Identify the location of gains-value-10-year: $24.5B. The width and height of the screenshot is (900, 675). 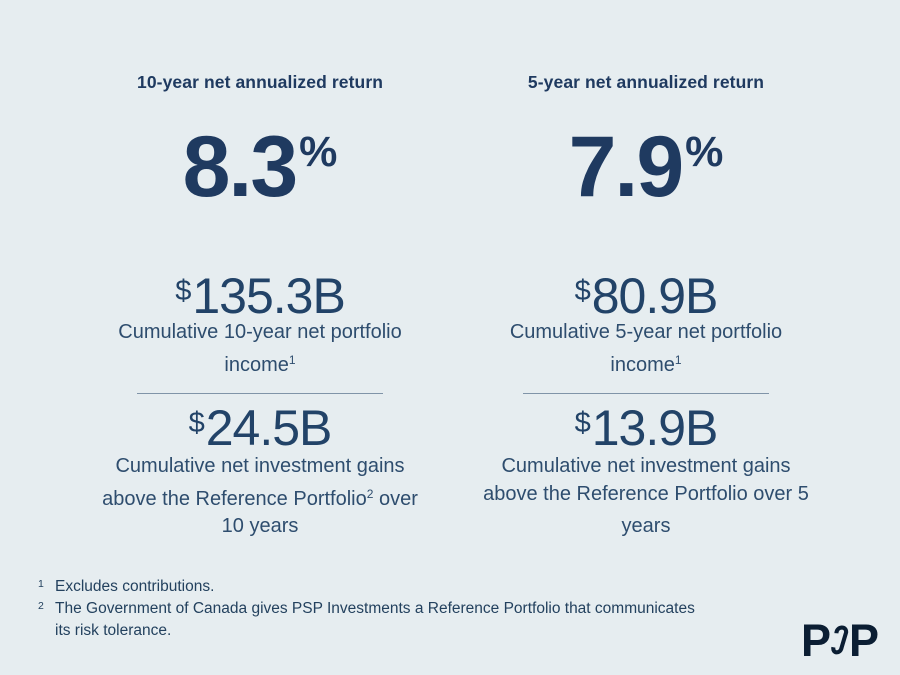
(260, 428).